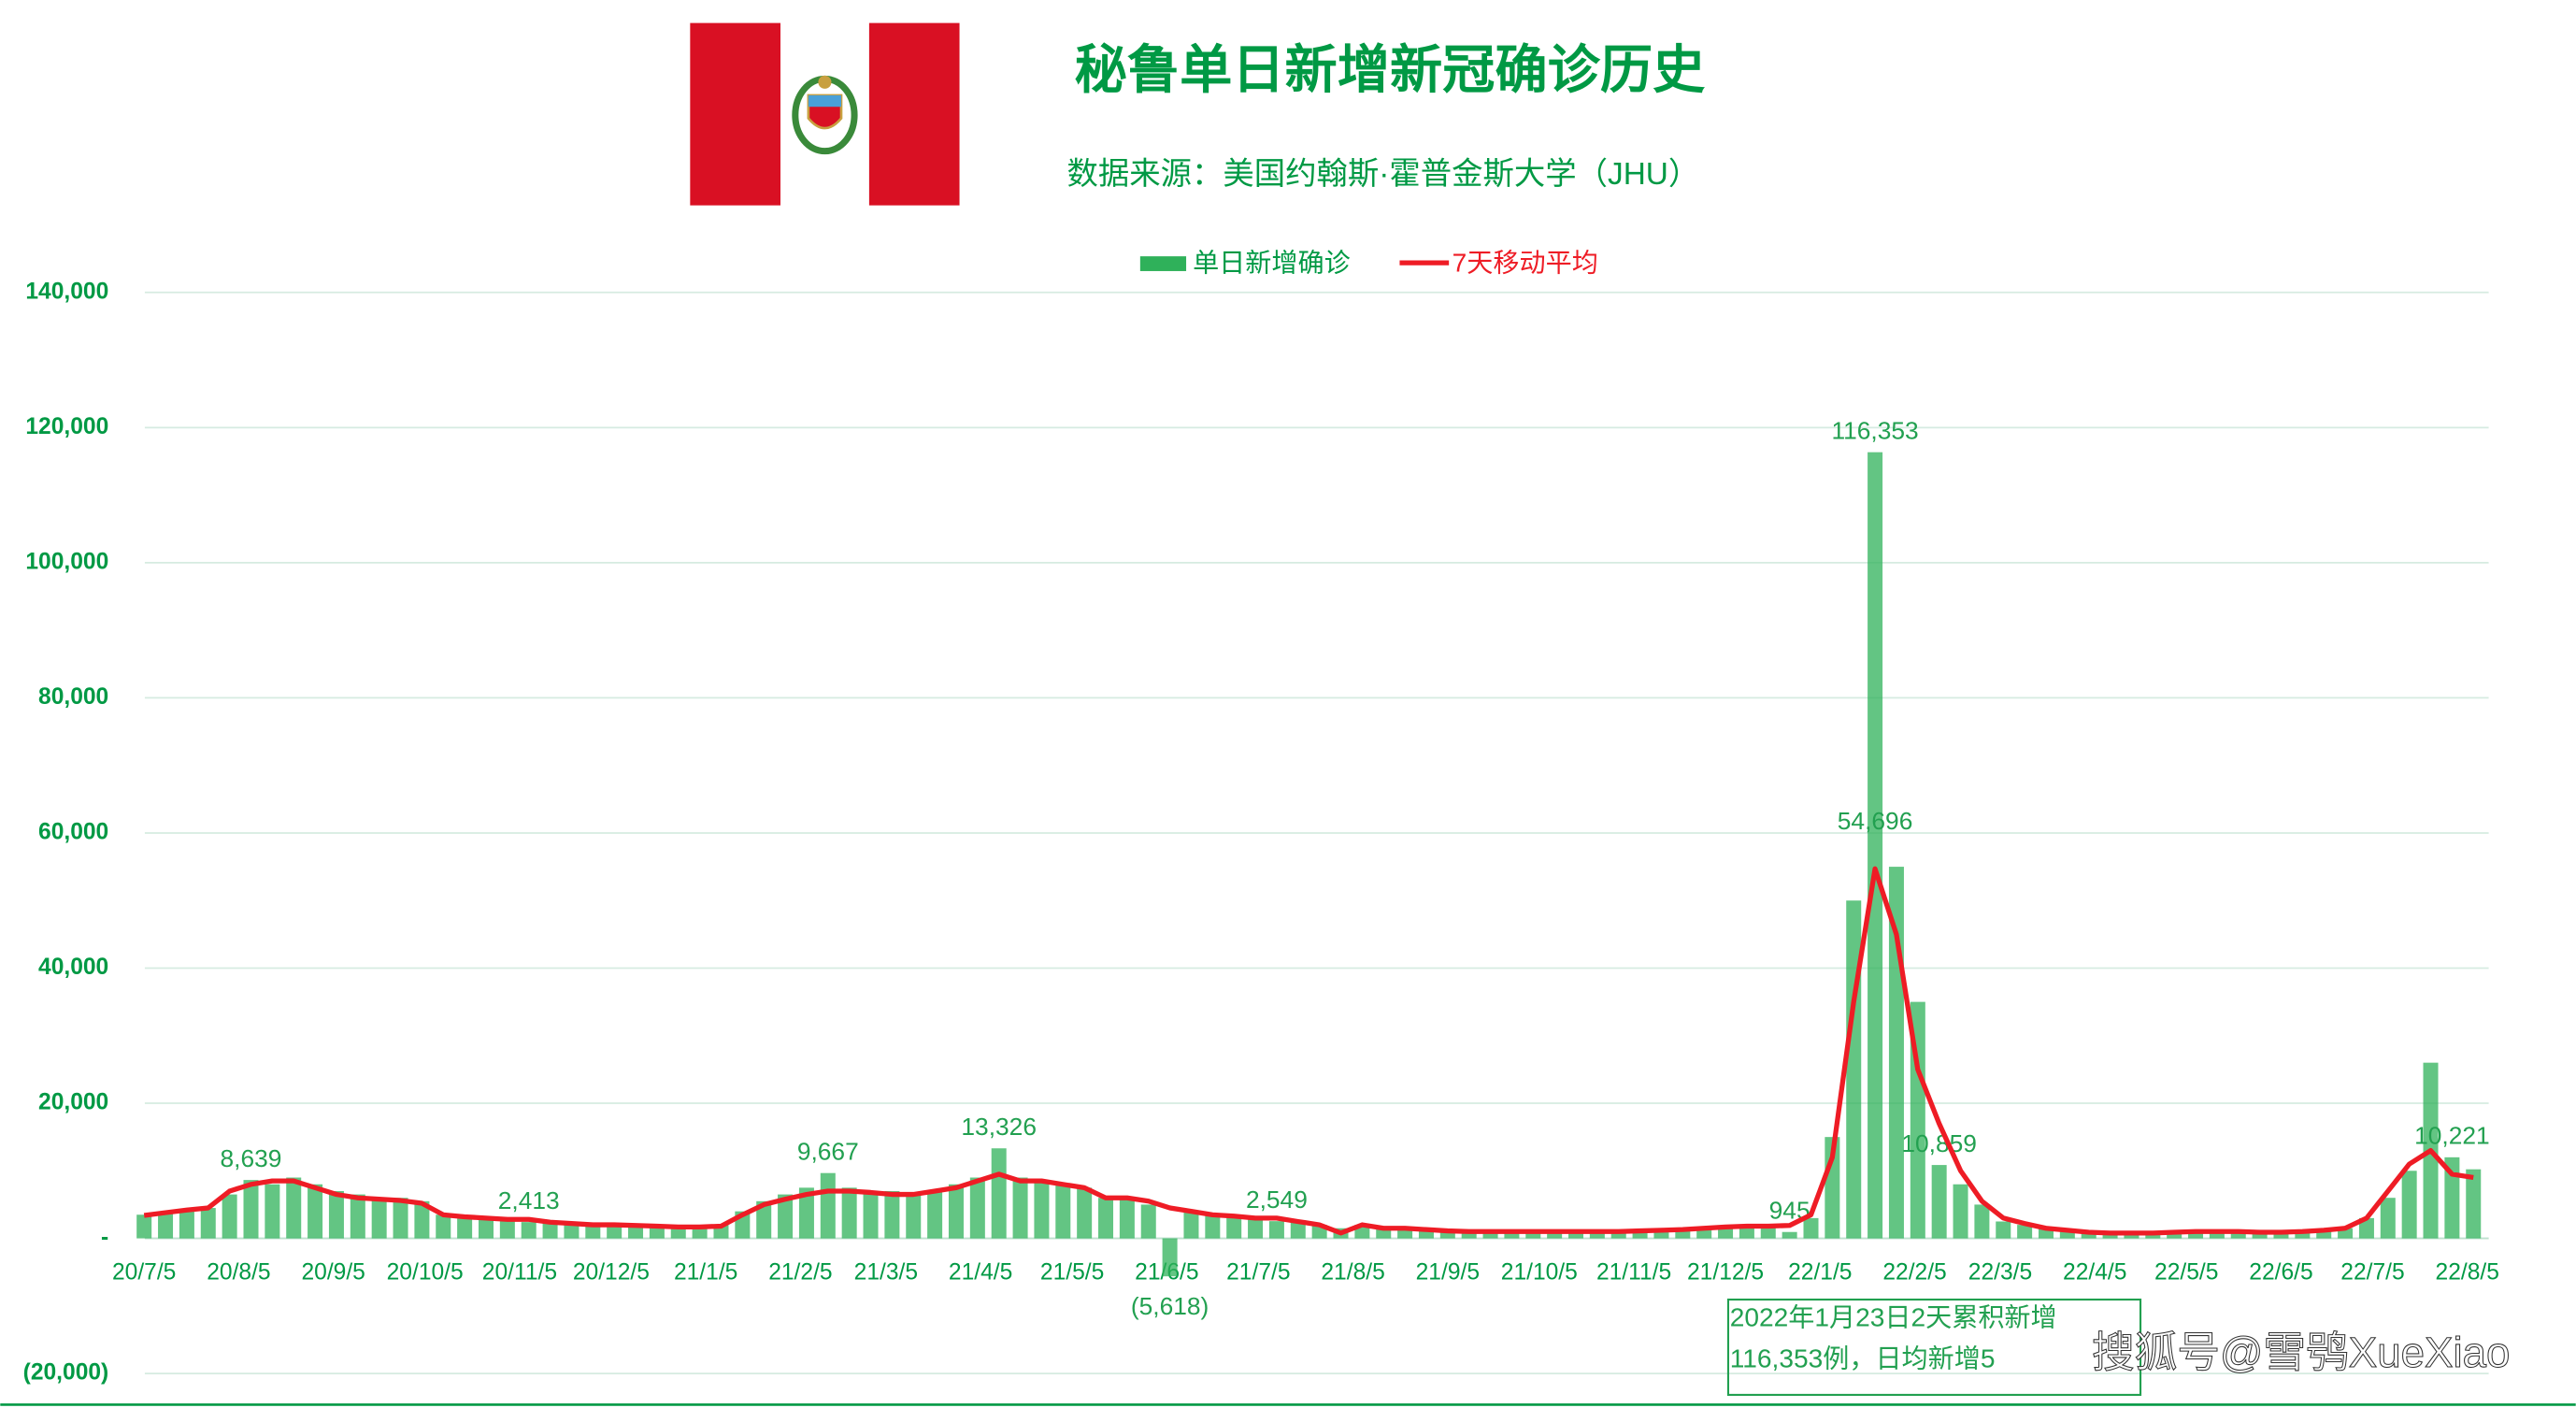 This screenshot has width=2576, height=1408. Describe the element at coordinates (1633, 1272) in the screenshot. I see `x-tick-label: 21/11/5` at that location.